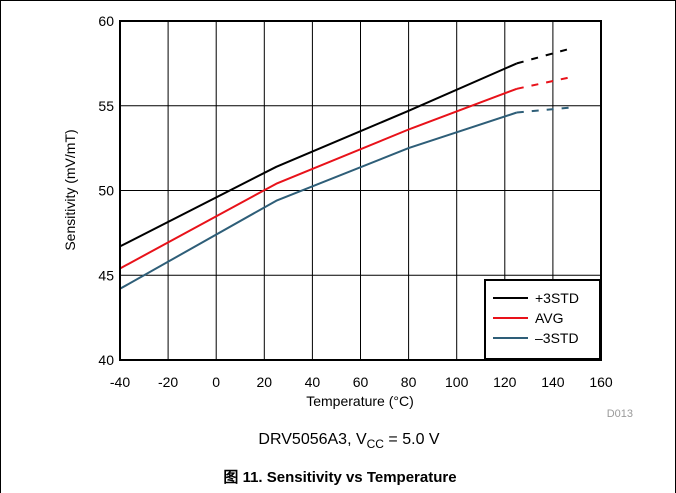  Describe the element at coordinates (106, 360) in the screenshot. I see `y-tick-label: 40` at that location.